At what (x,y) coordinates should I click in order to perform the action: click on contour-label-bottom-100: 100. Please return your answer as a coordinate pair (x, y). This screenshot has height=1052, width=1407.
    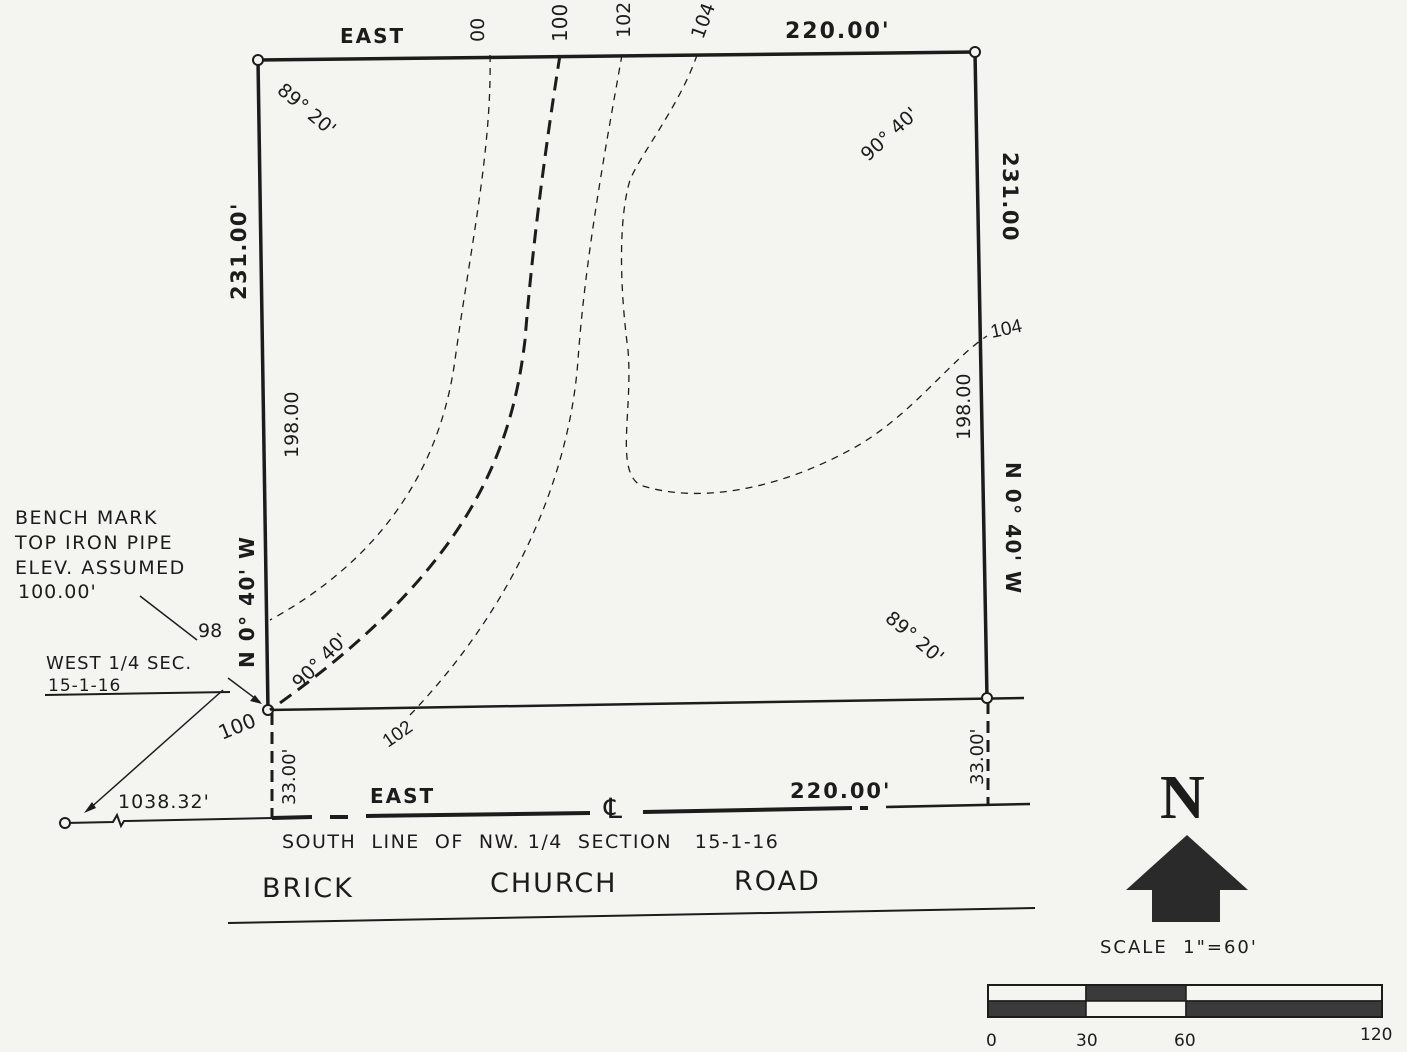
    Looking at the image, I should click on (237, 726).